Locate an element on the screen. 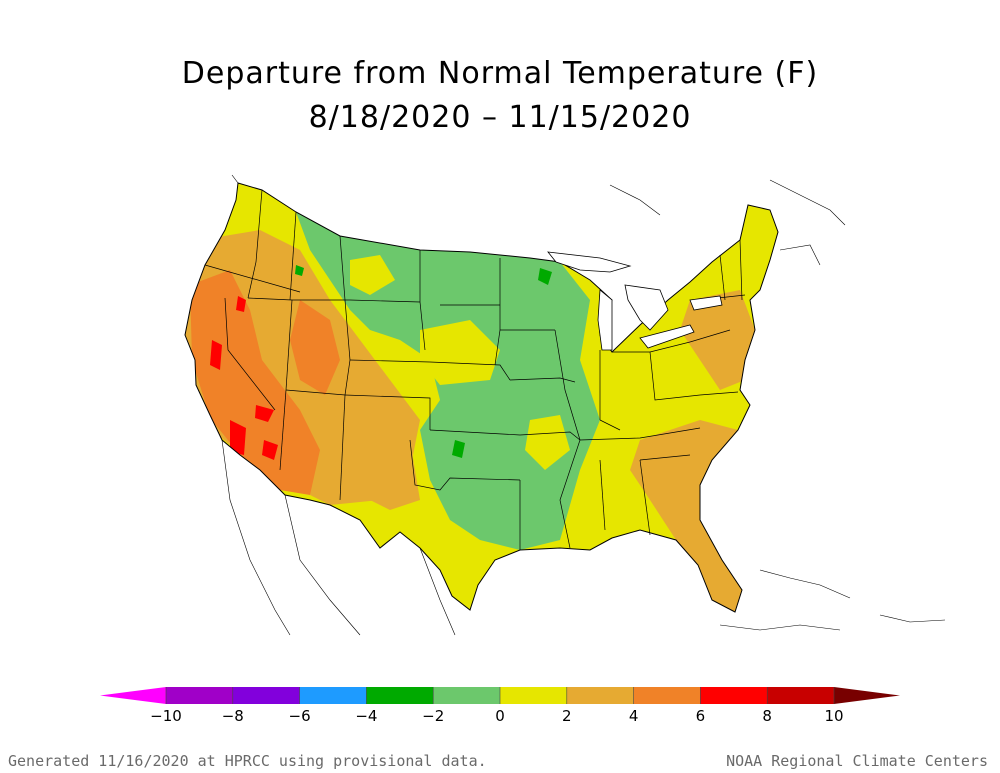 The width and height of the screenshot is (1000, 773). legend-tick-label: 4 is located at coordinates (634, 716).